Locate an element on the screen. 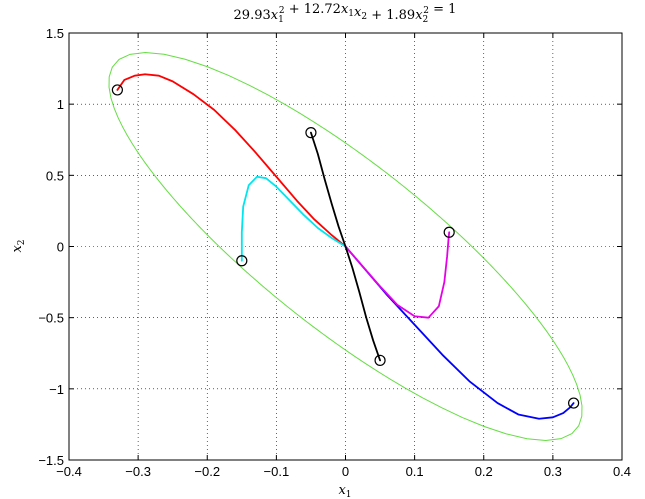 Image resolution: width=645 pixels, height=499 pixels. x-tick-label: 0.2 is located at coordinates (484, 471).